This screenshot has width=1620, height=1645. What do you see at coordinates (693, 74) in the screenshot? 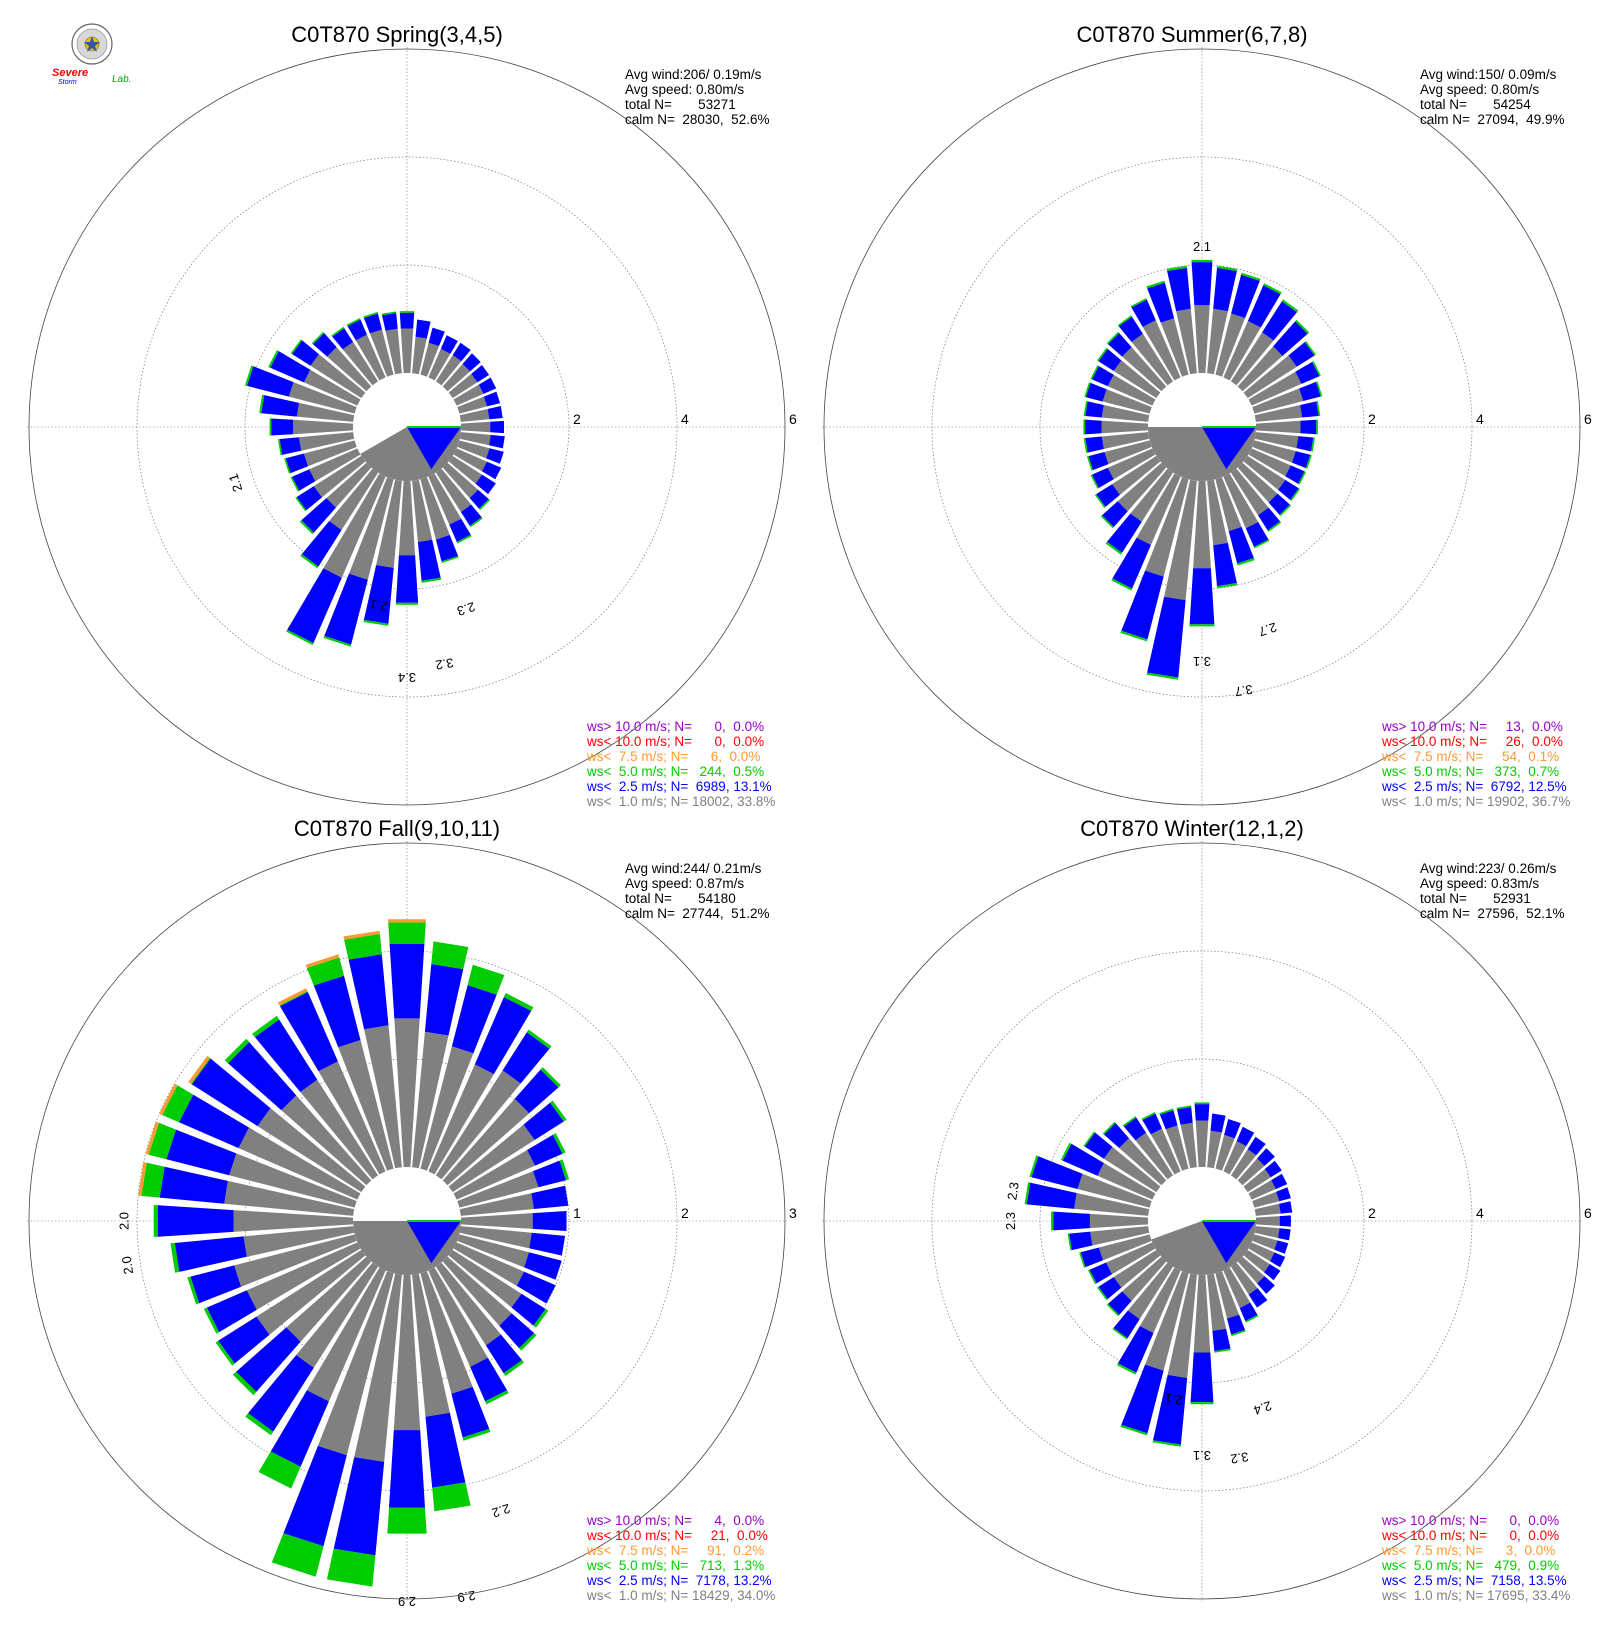
I see `stats-line: Avg wind:206/ 0.19m/s` at bounding box center [693, 74].